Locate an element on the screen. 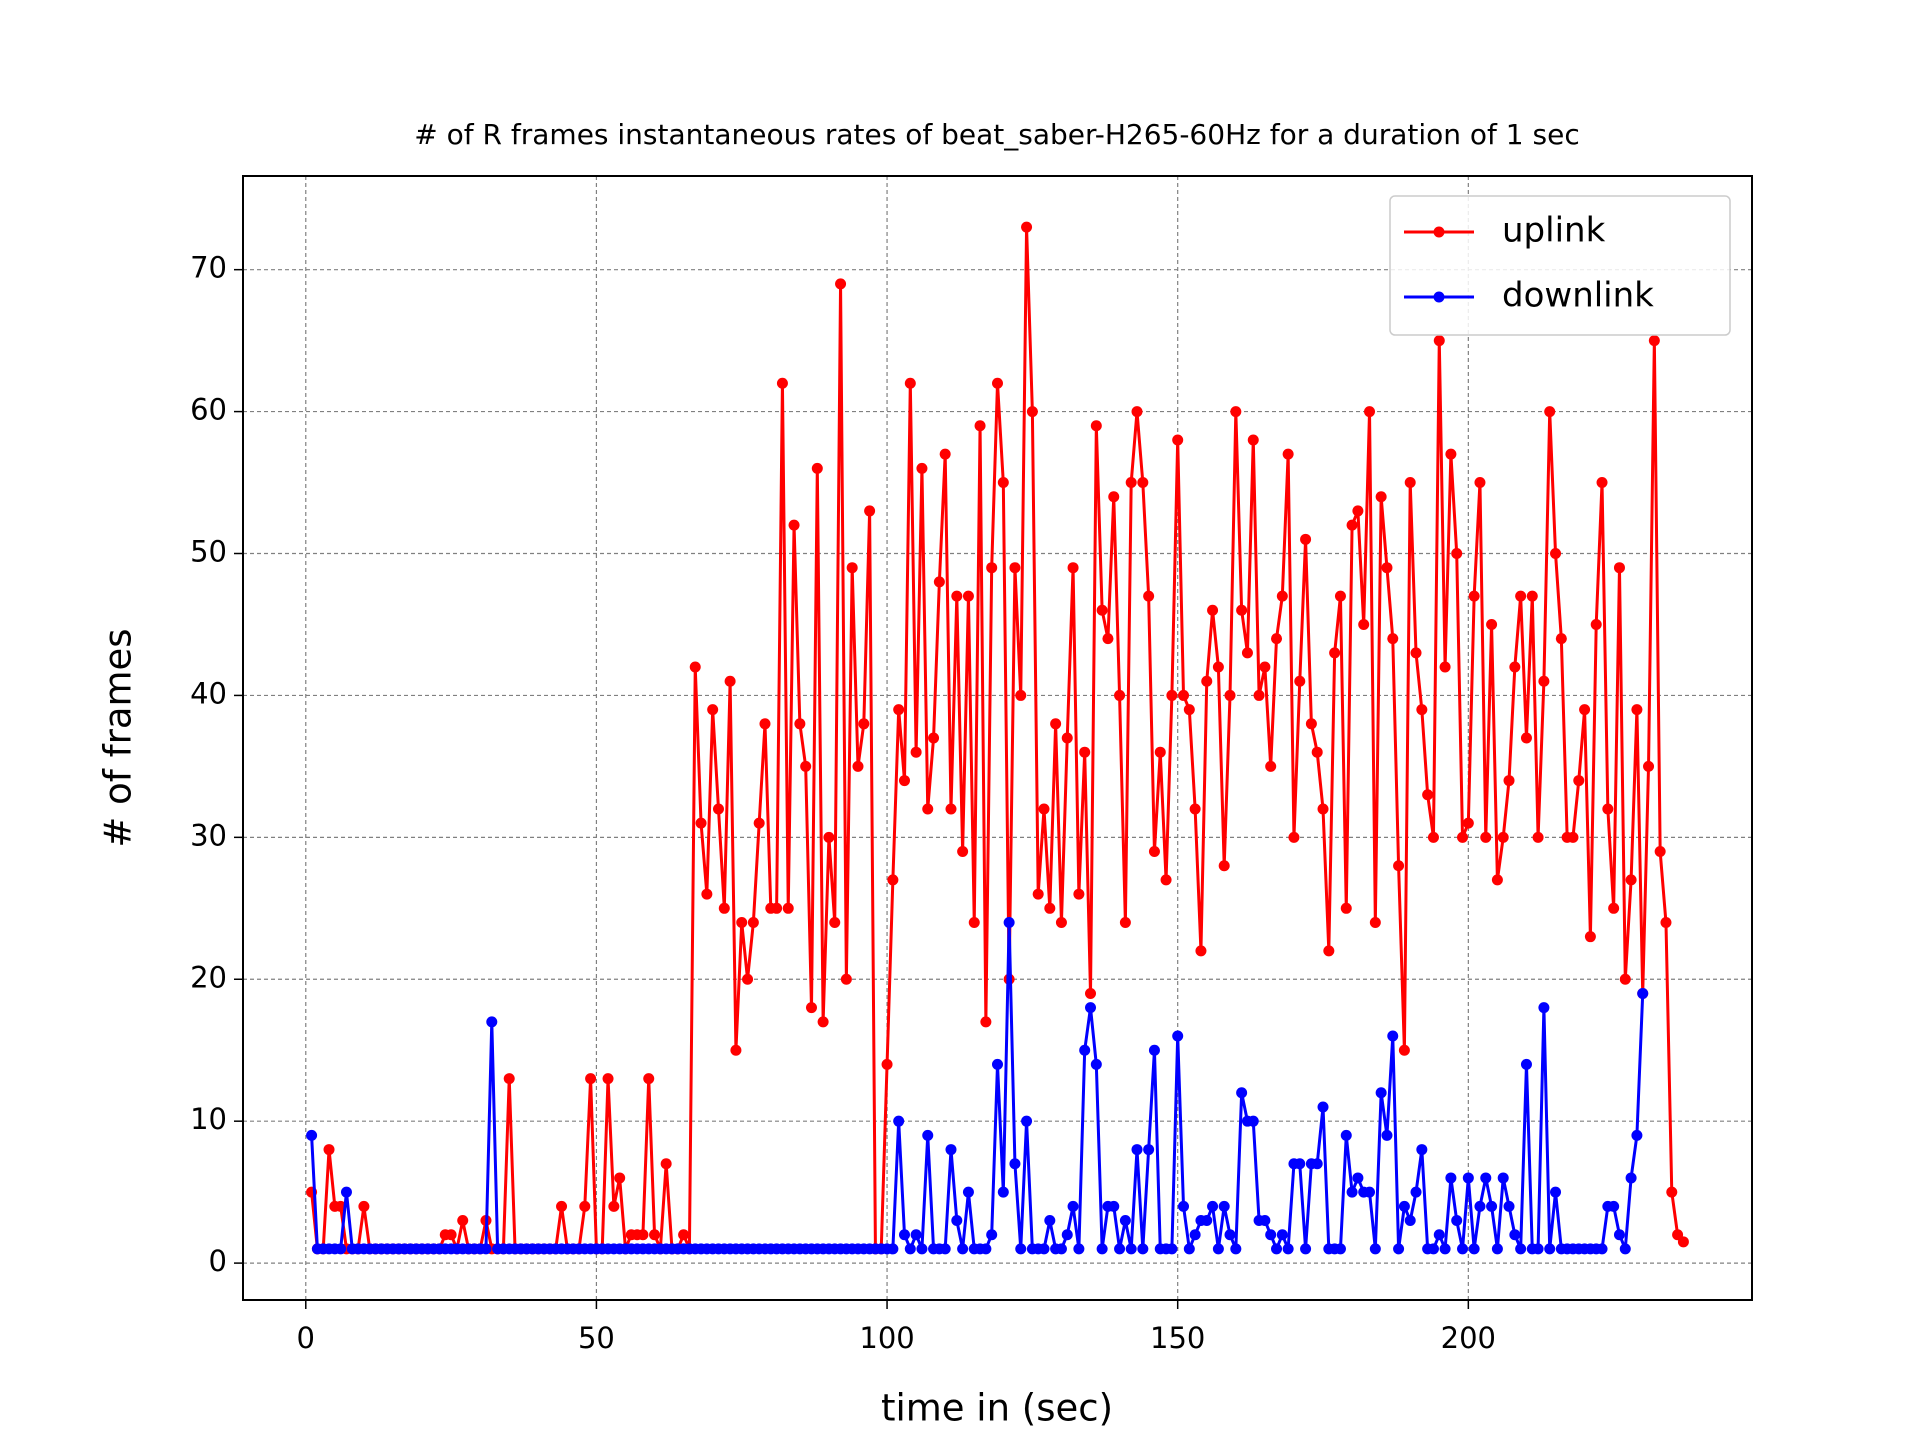 This screenshot has width=1920, height=1444. y-tick-label: 0 is located at coordinates (218, 1261).